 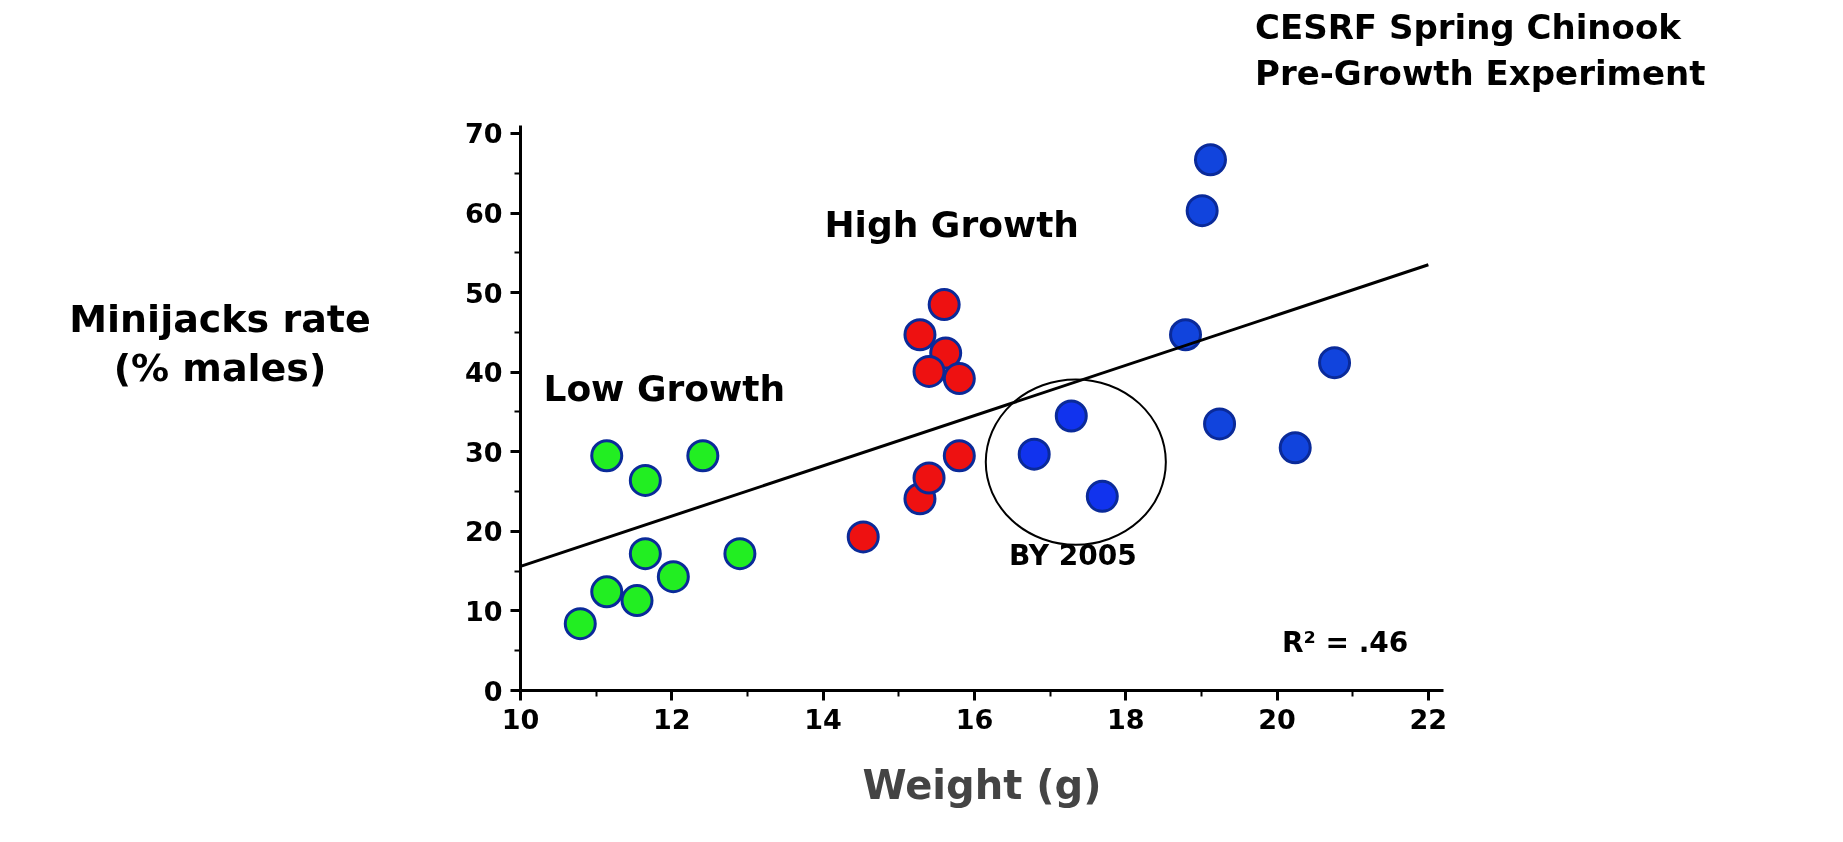 What do you see at coordinates (1277, 719) in the screenshot?
I see `x-tick-label: 20` at bounding box center [1277, 719].